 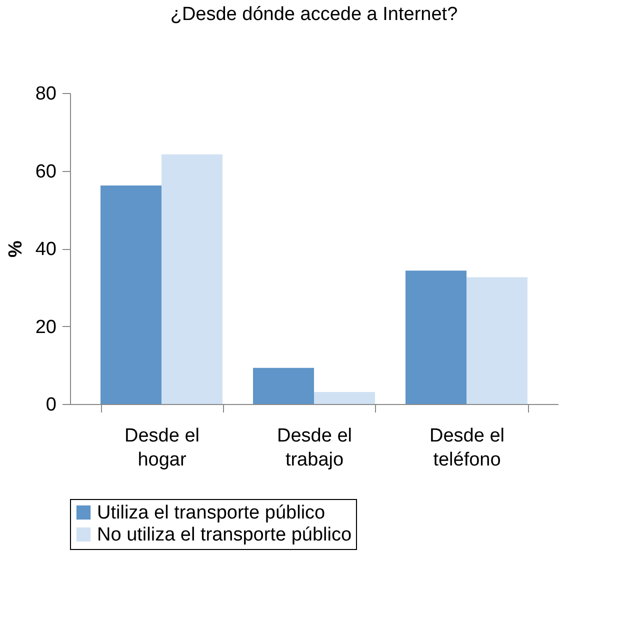 What do you see at coordinates (15, 249) in the screenshot?
I see `y-axis-title: %` at bounding box center [15, 249].